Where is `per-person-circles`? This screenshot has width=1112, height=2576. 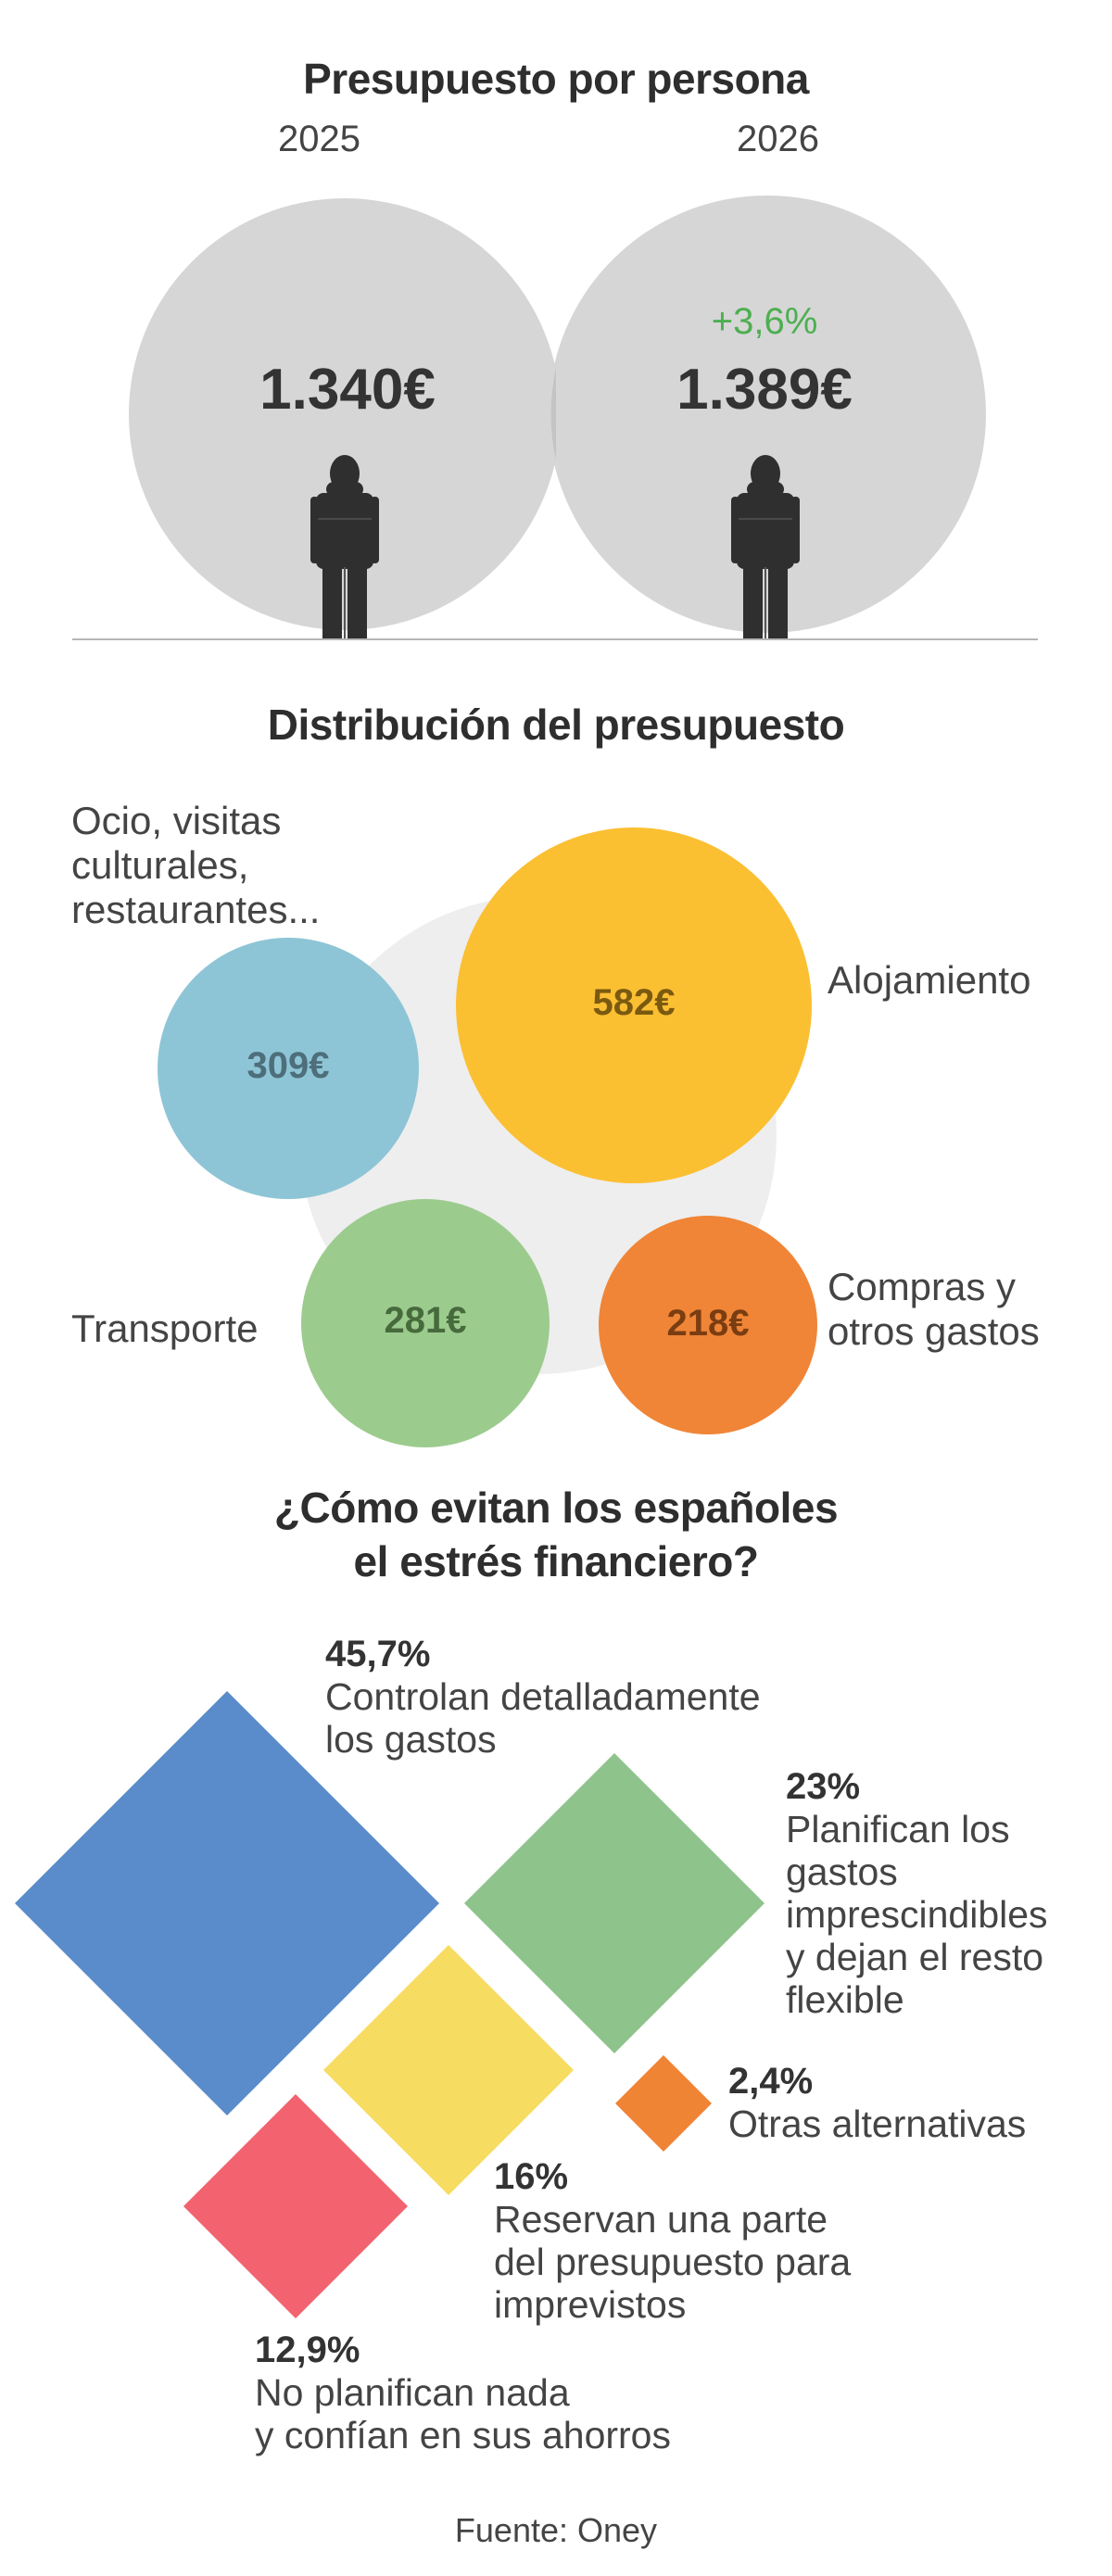 per-person-circles is located at coordinates (557, 415).